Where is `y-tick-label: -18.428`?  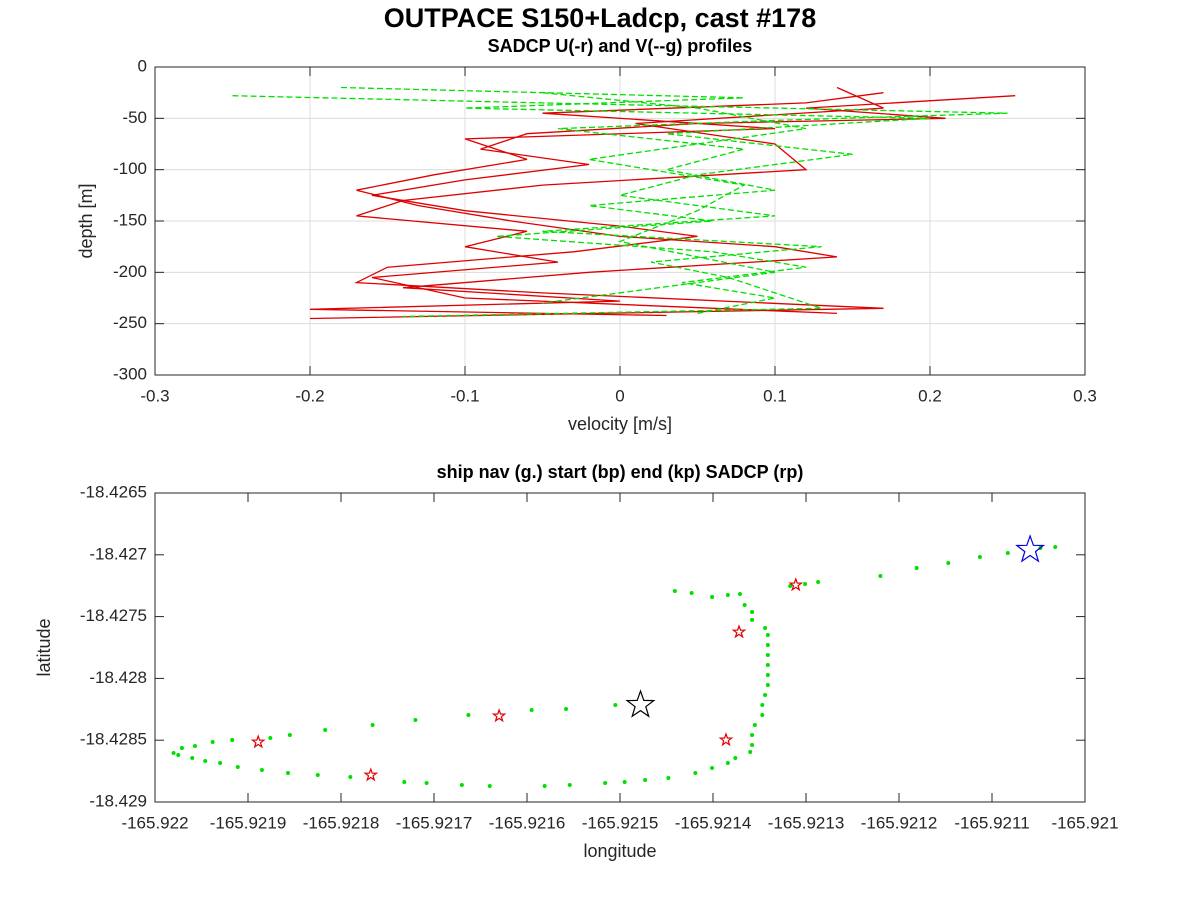 y-tick-label: -18.428 is located at coordinates (118, 677).